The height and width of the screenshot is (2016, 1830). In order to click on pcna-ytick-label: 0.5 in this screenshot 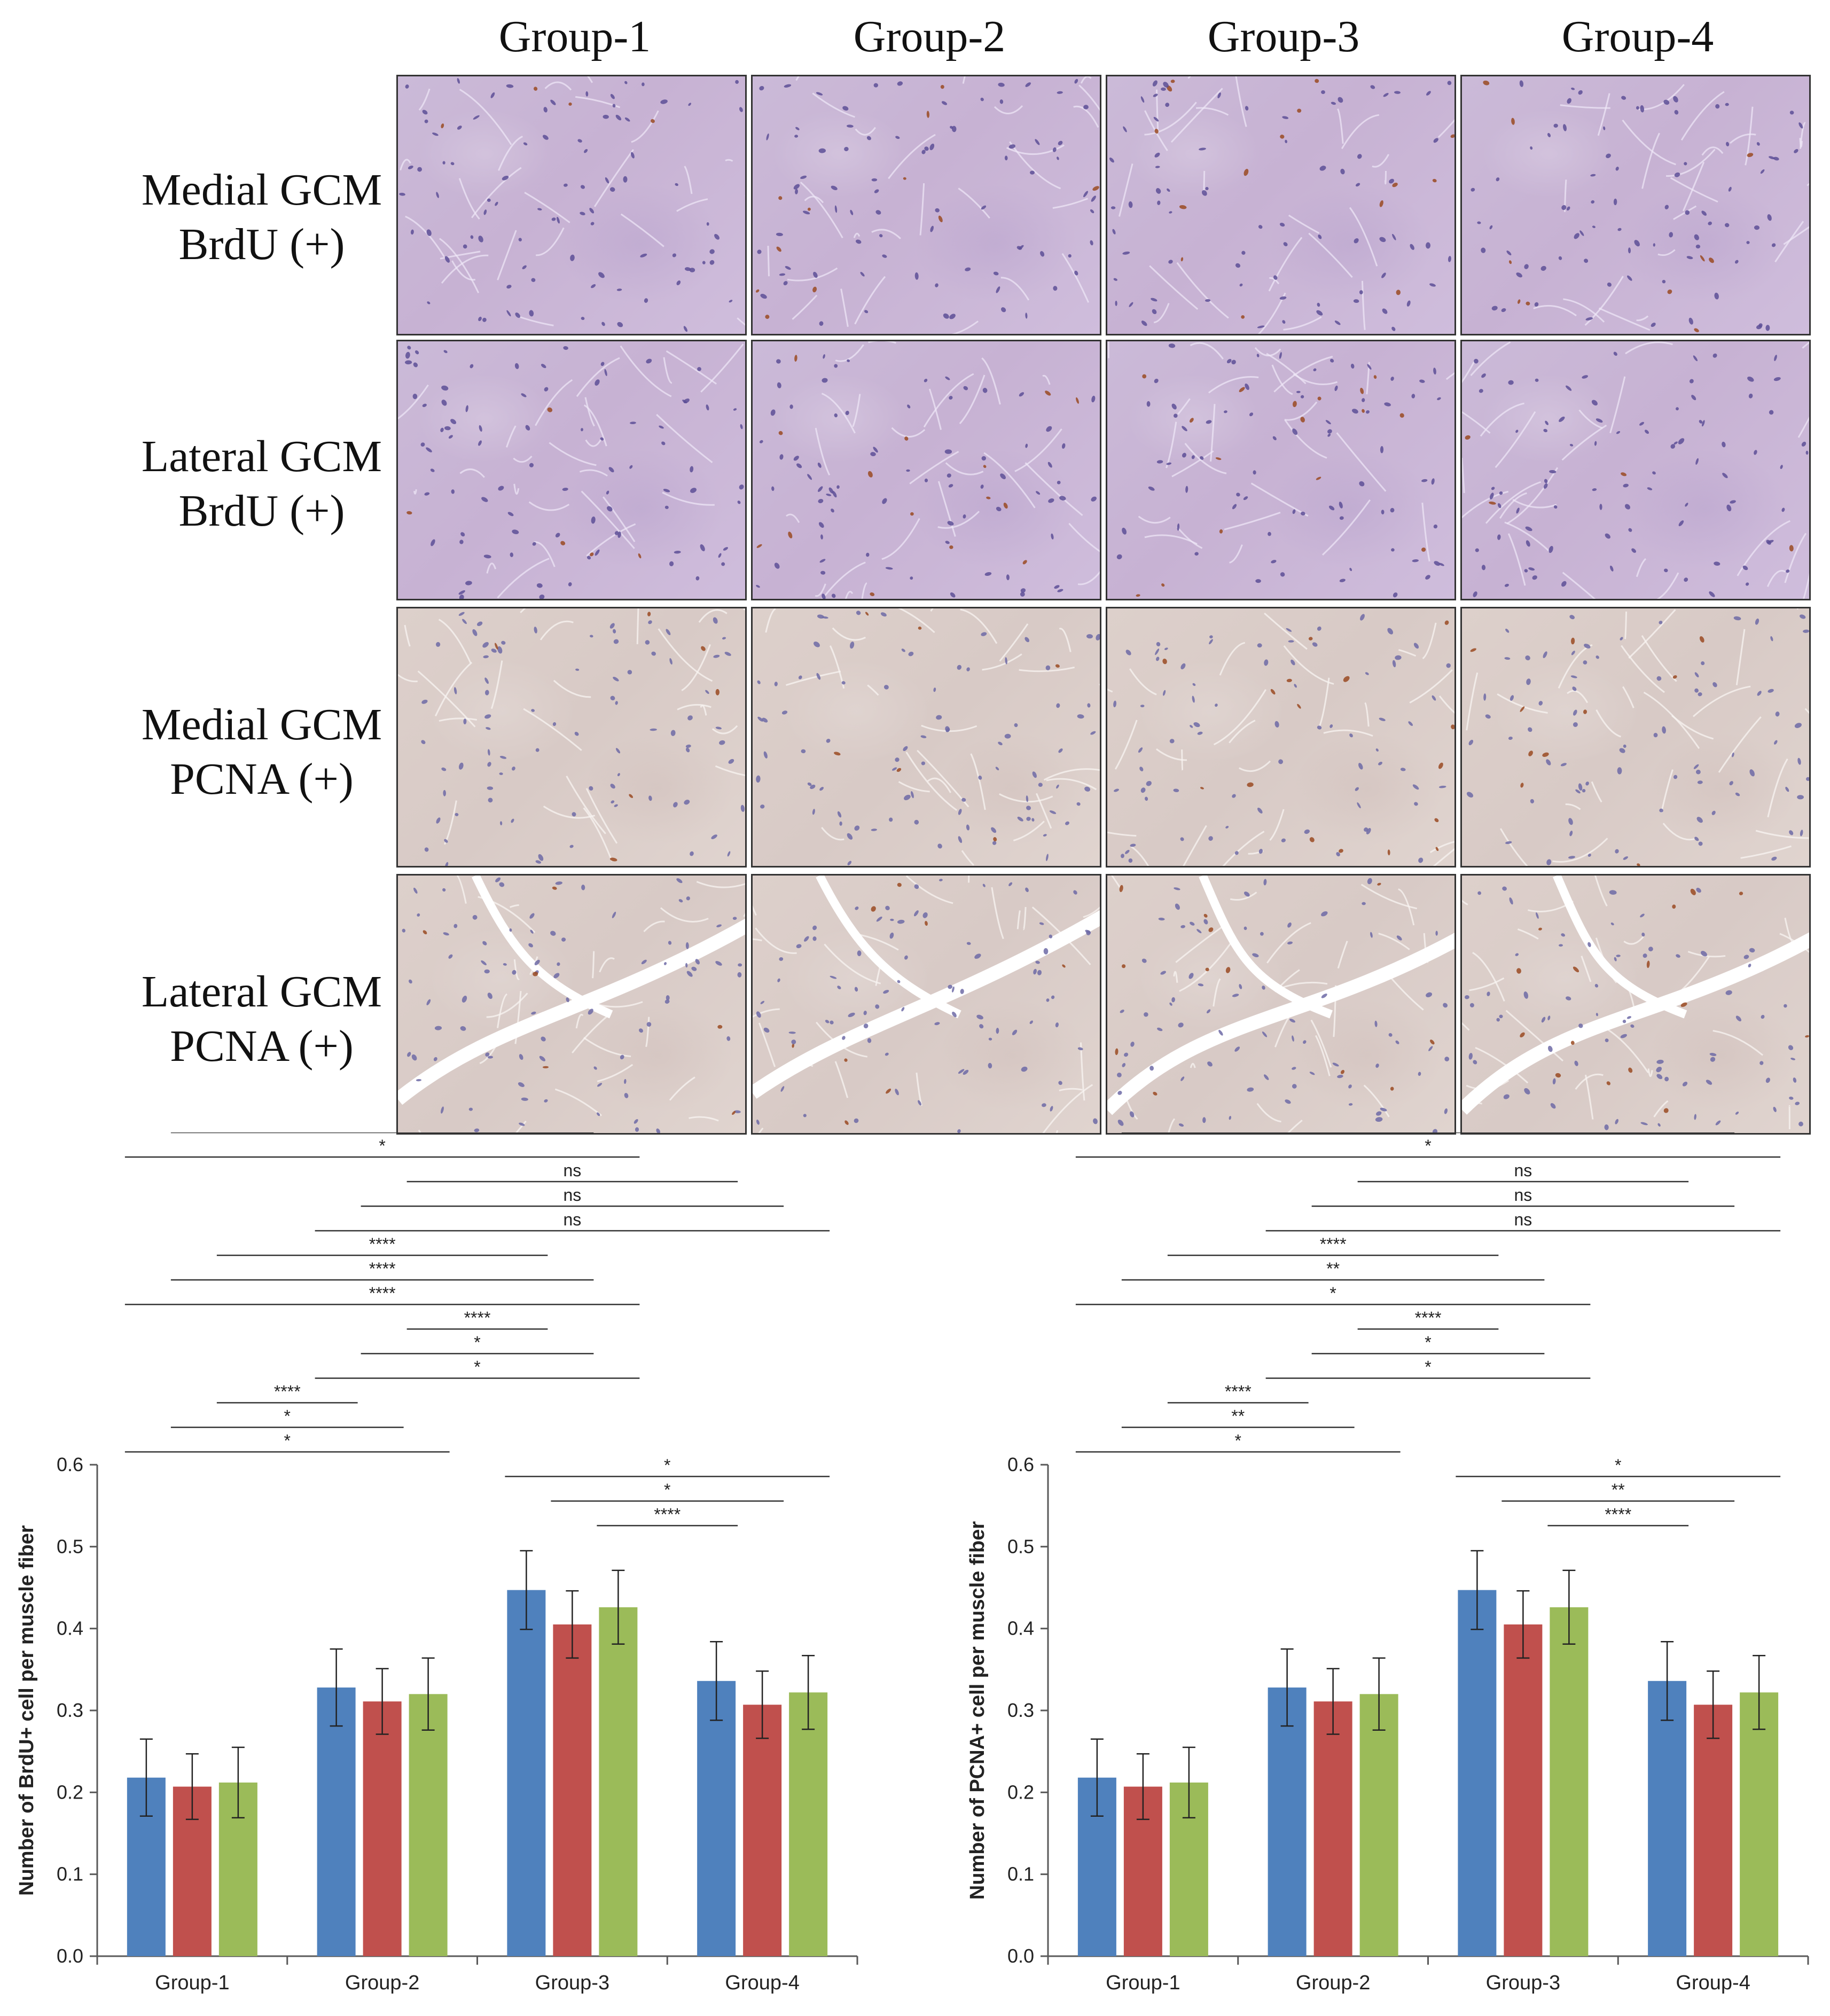, I will do `click(1020, 1546)`.